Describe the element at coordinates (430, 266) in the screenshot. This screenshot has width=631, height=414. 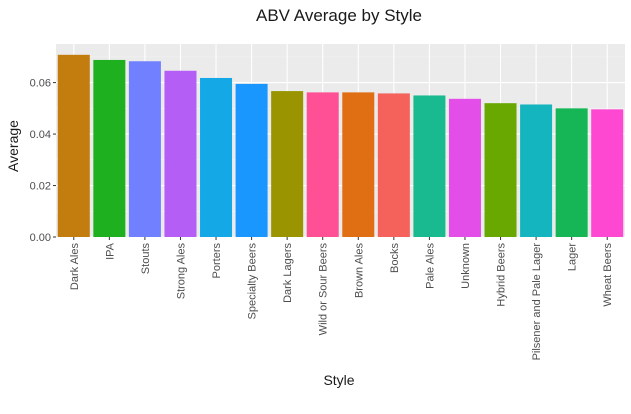
I see `x-tick-label: Pale Ales` at that location.